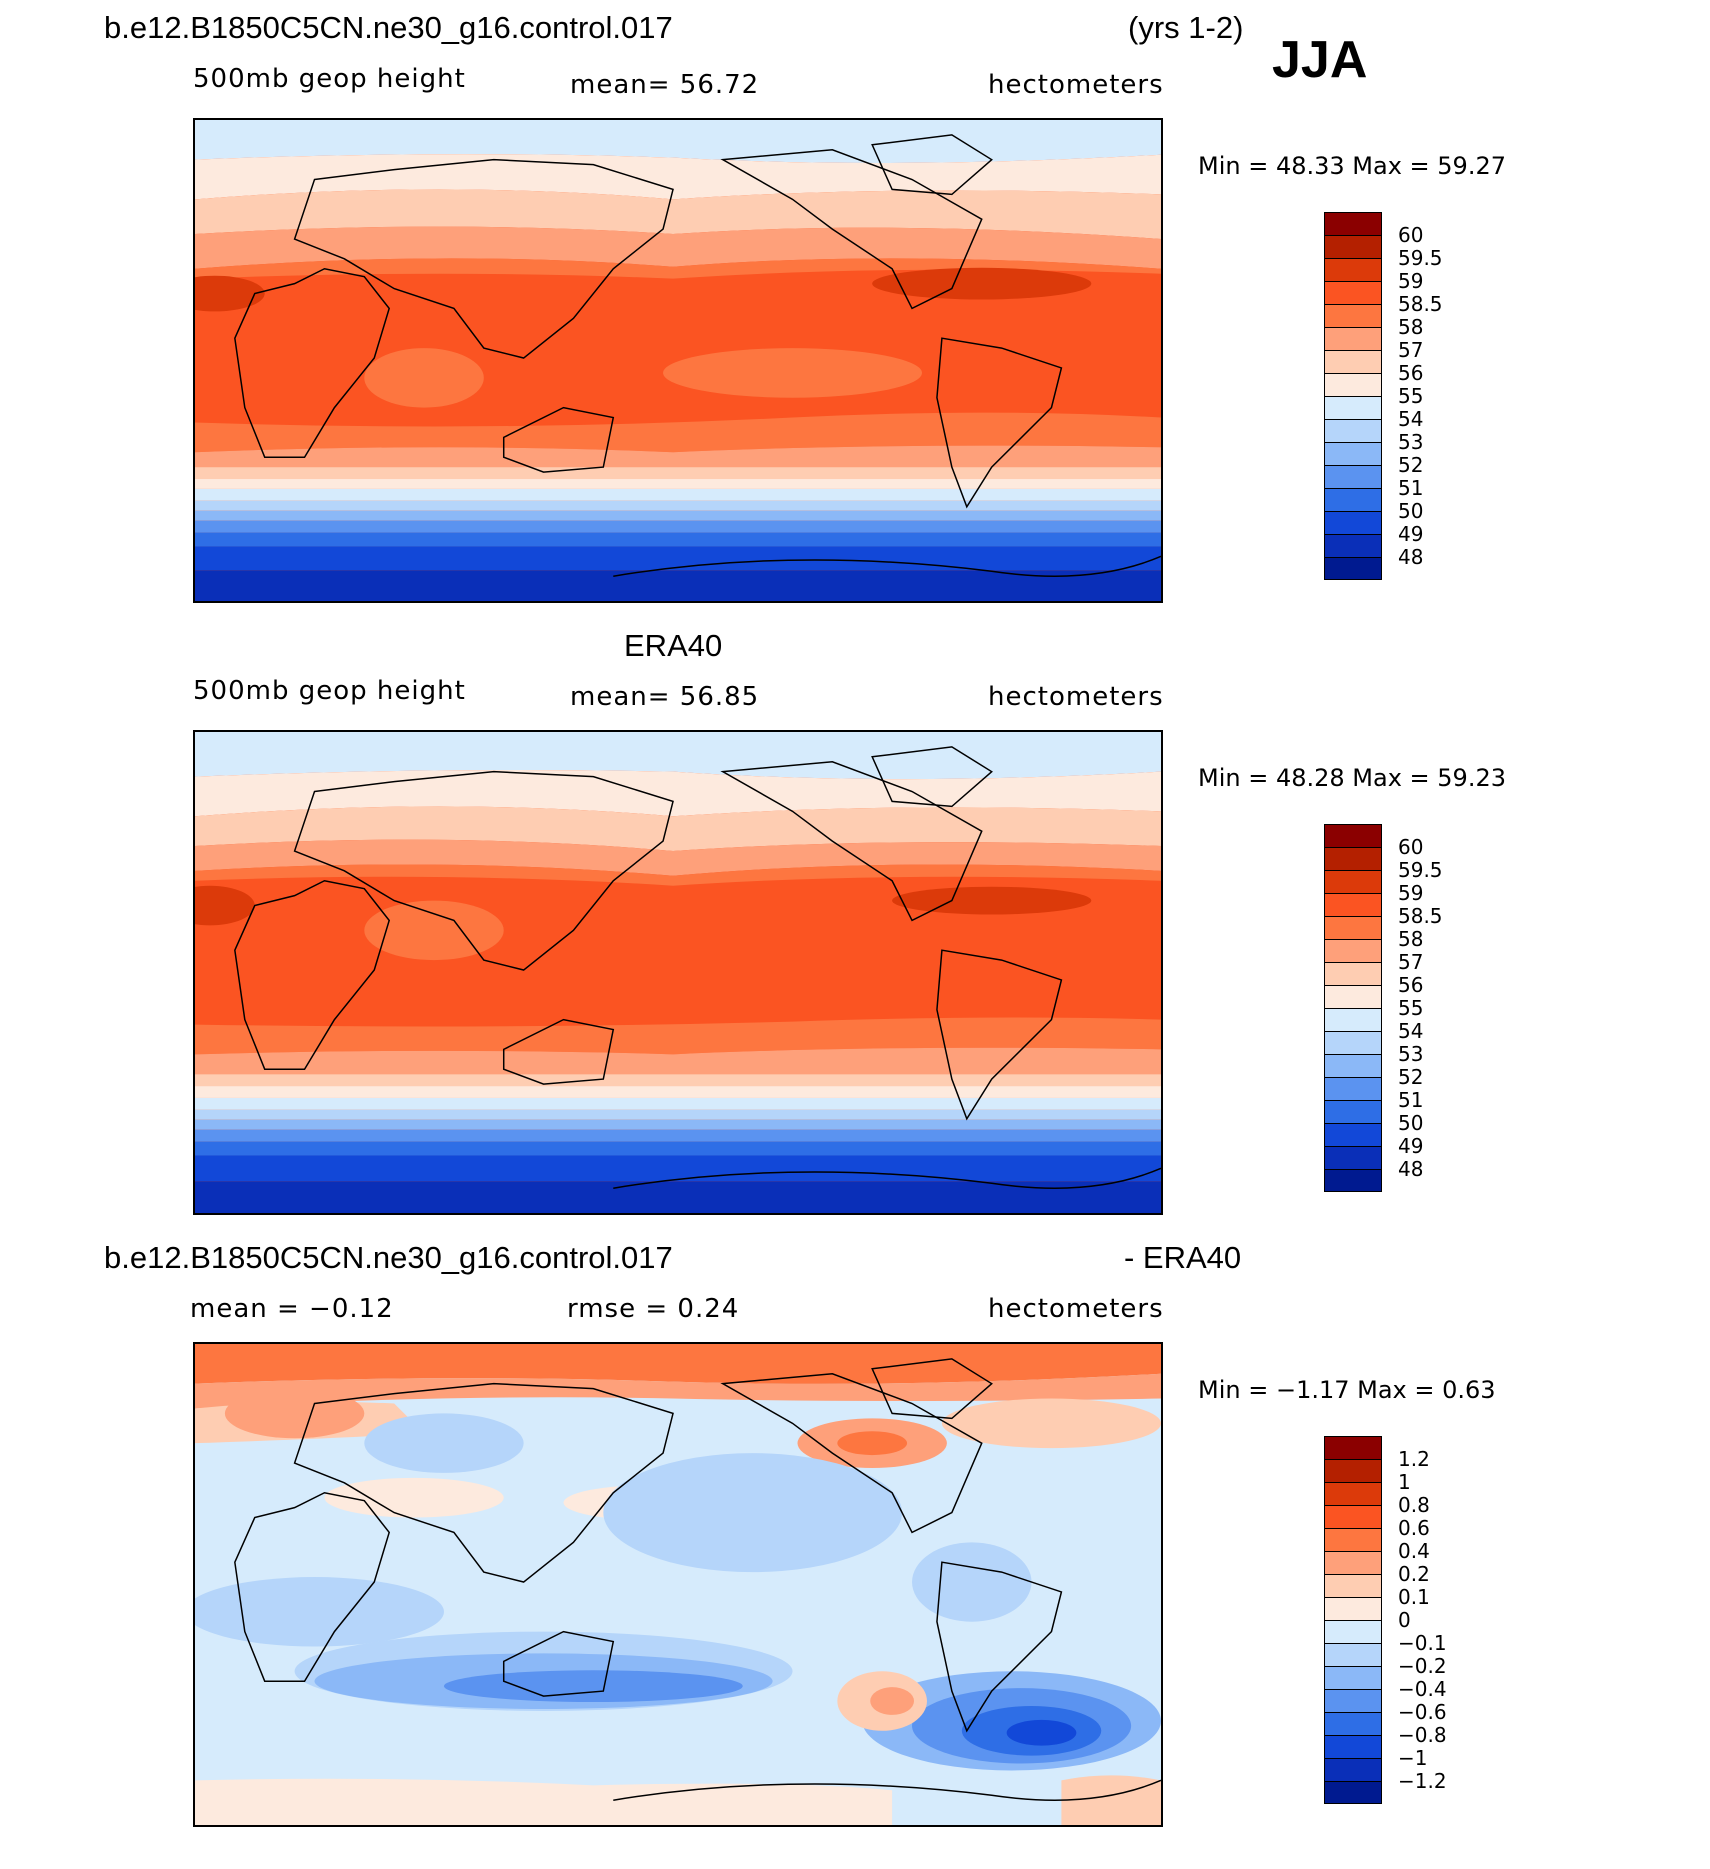  What do you see at coordinates (1422, 1689) in the screenshot?
I see `colorbar-tick-label: −0.4` at bounding box center [1422, 1689].